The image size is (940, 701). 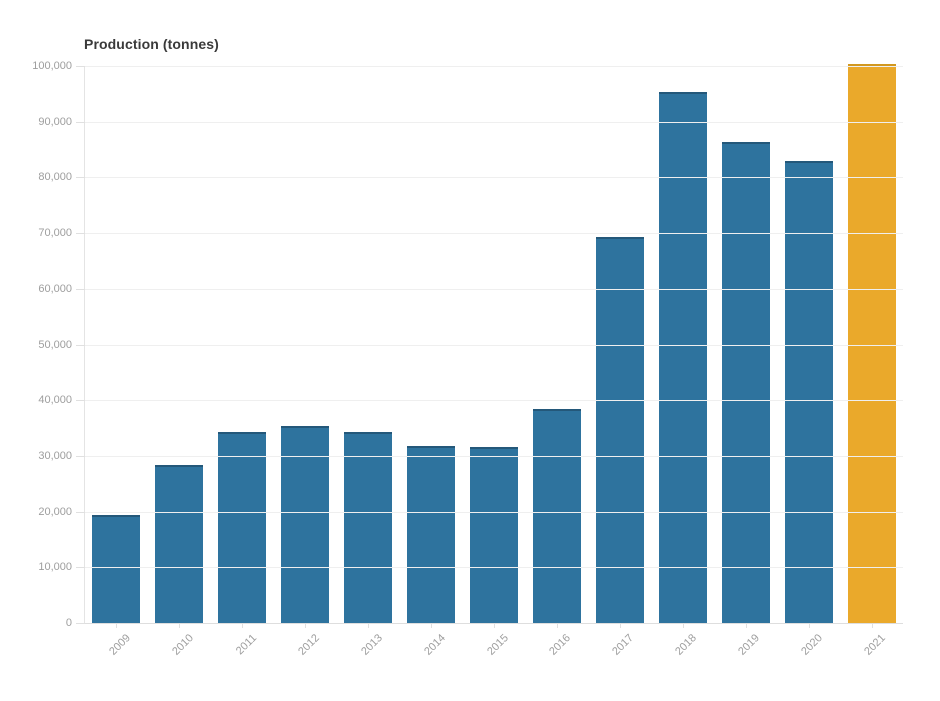 I want to click on bar-slot: 2019, so click(x=745, y=362).